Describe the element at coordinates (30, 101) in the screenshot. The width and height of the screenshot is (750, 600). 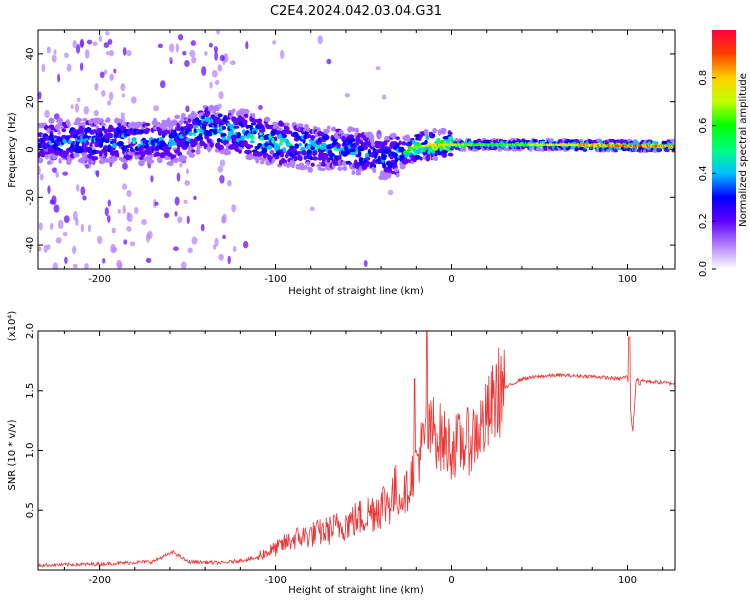
I see `y-tick-label: 20` at that location.